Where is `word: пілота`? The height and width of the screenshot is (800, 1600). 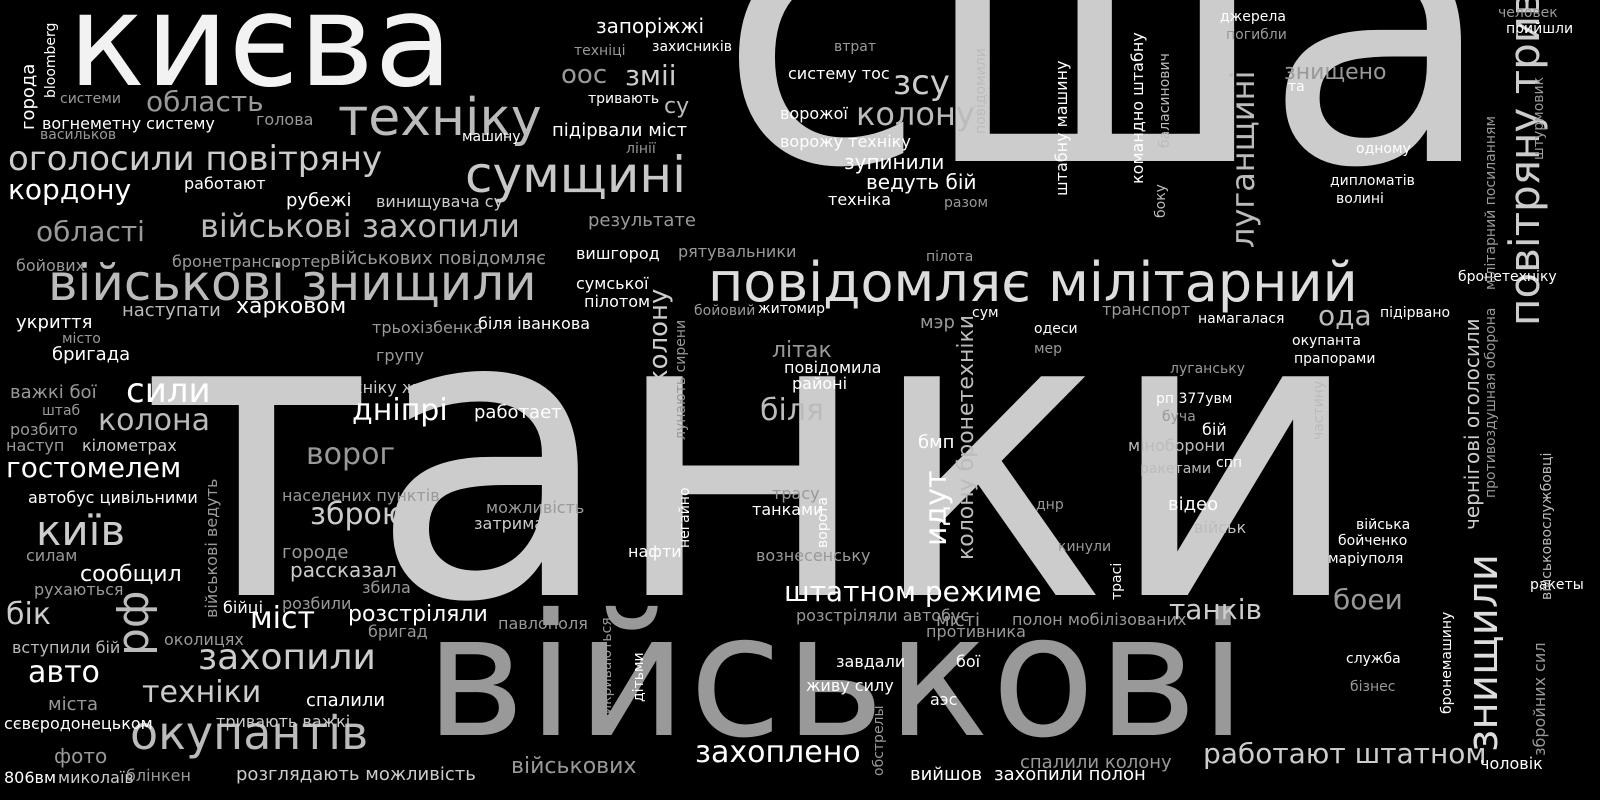
word: пілота is located at coordinates (950, 257).